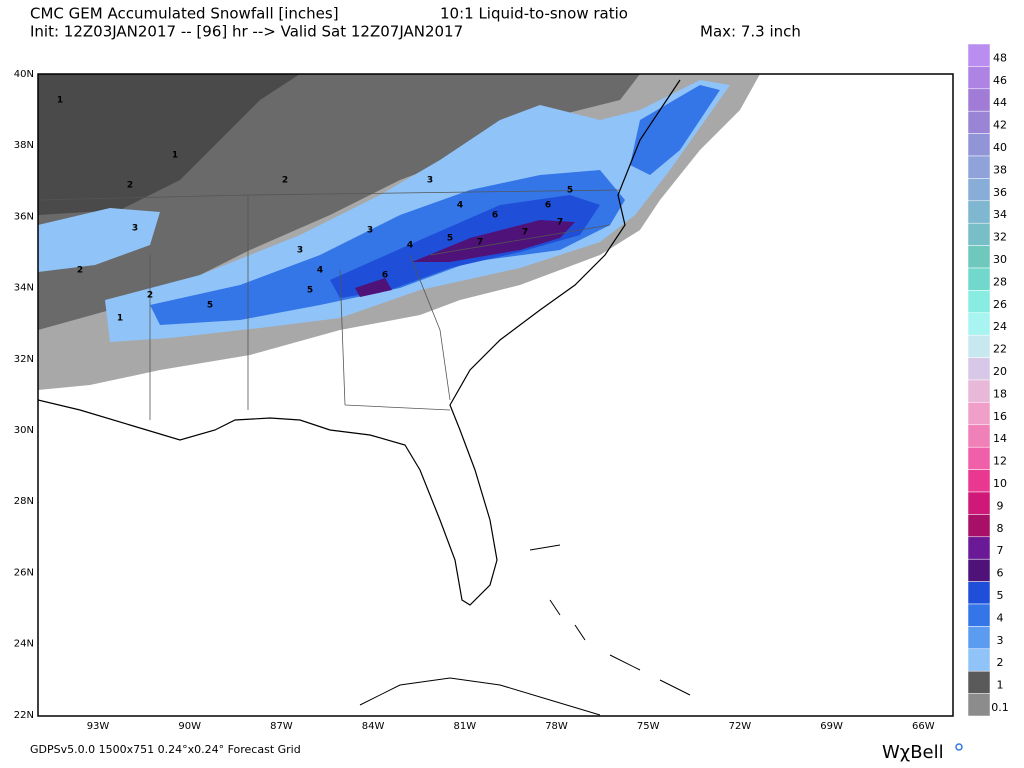 The image size is (1024, 768). Describe the element at coordinates (675, 130) in the screenshot. I see `snow-blue-ne` at that location.